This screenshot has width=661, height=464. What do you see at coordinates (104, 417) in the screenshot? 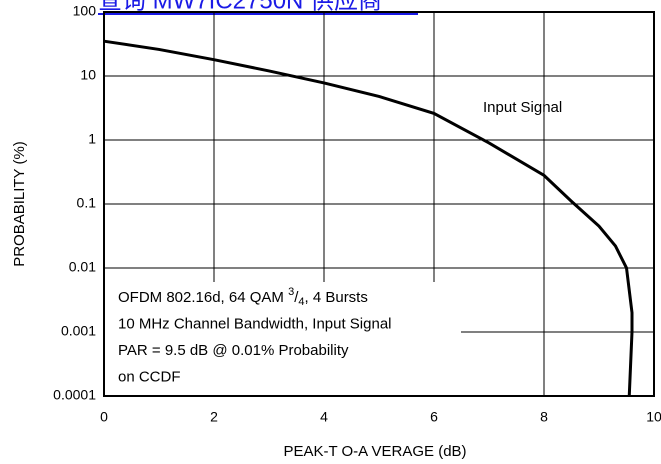
I see `x-tick-label: 0` at bounding box center [104, 417].